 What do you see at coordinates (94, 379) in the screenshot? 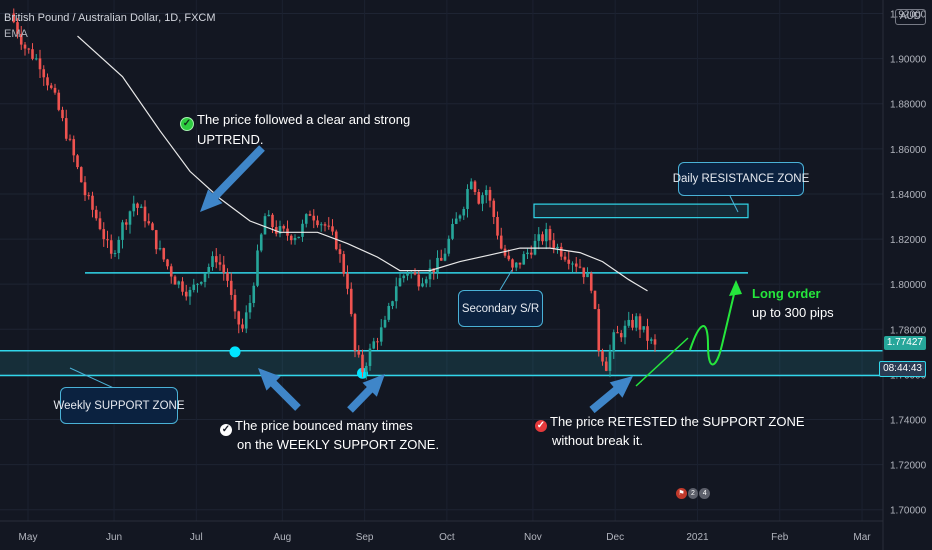
I see `weekly-label-pointer` at bounding box center [94, 379].